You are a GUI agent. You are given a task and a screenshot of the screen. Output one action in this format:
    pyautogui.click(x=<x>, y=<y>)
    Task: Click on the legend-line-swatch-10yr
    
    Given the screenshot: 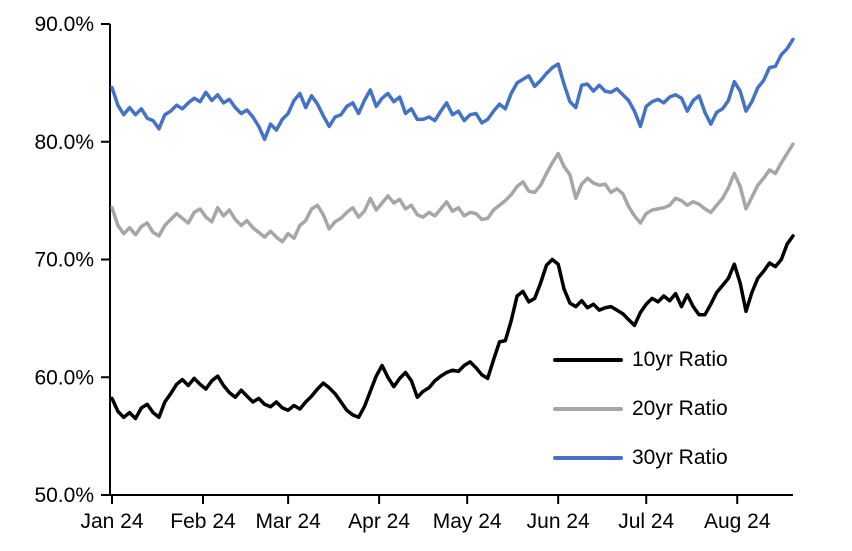 What is the action you would take?
    pyautogui.click(x=588, y=360)
    